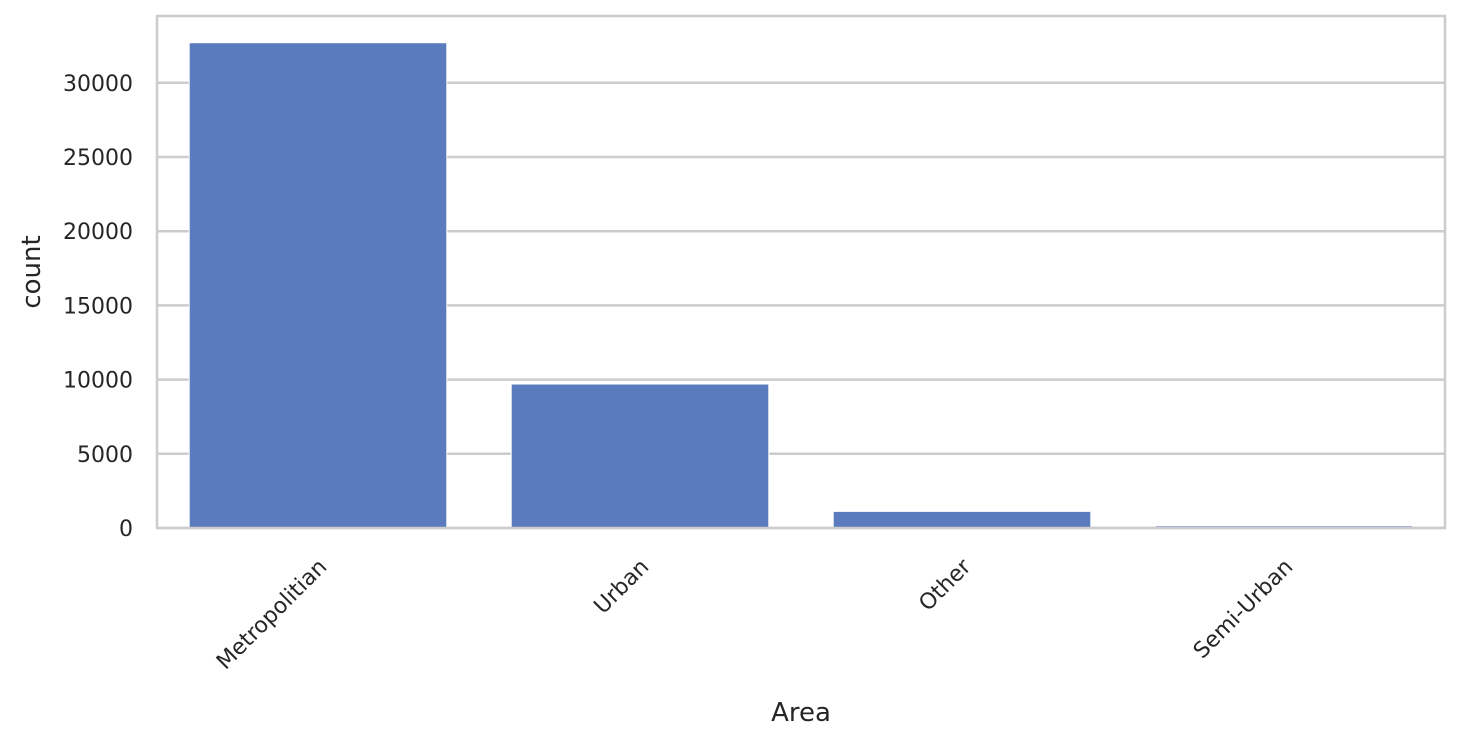 The height and width of the screenshot is (744, 1460). I want to click on x-tick-label: Metropolitian, so click(272, 615).